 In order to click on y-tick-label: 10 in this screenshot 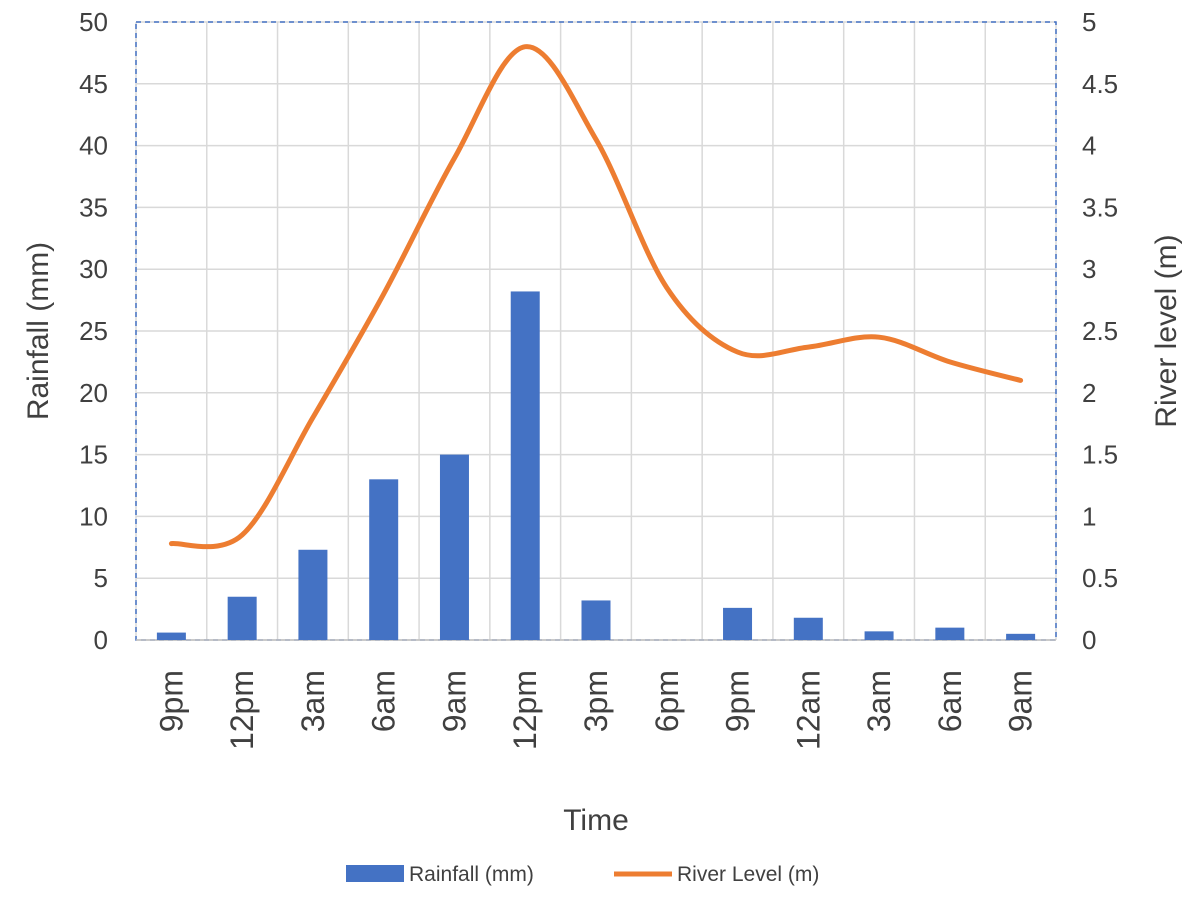, I will do `click(93, 516)`.